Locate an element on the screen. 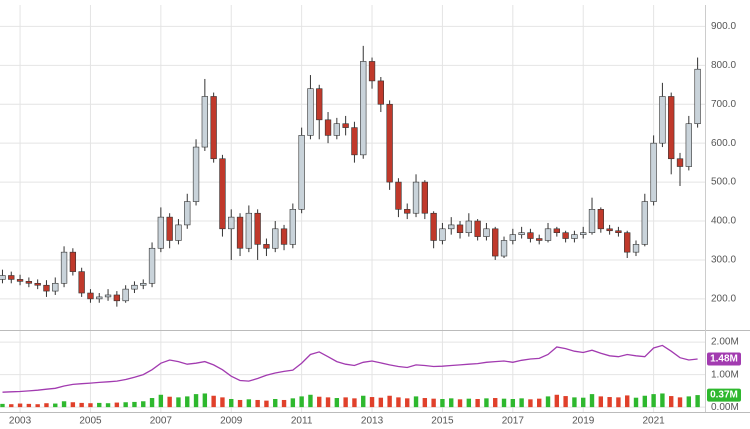  x-tick-label: 2015 is located at coordinates (442, 421).